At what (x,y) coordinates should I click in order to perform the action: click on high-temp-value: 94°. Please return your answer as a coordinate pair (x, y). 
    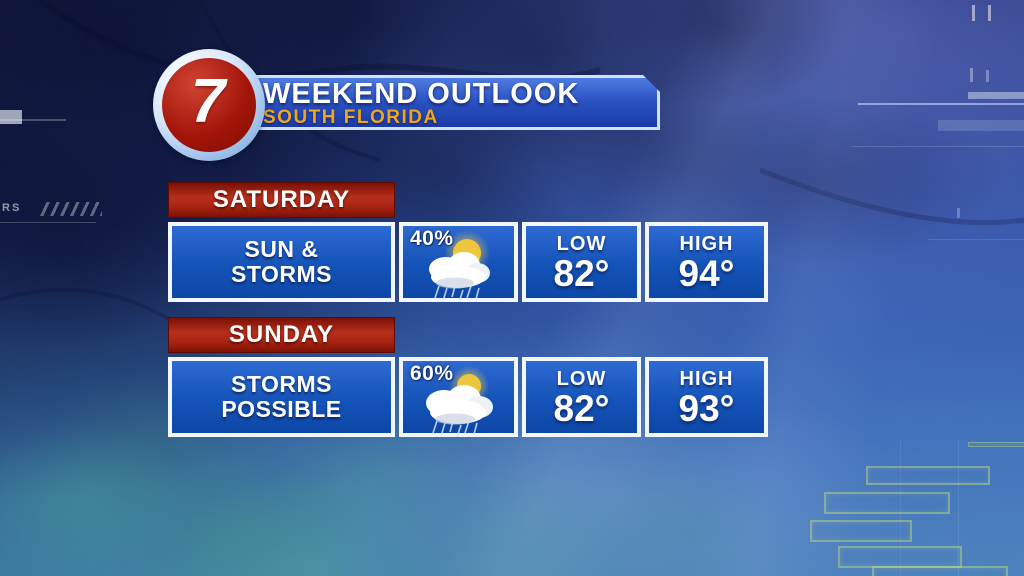
    Looking at the image, I should click on (706, 273).